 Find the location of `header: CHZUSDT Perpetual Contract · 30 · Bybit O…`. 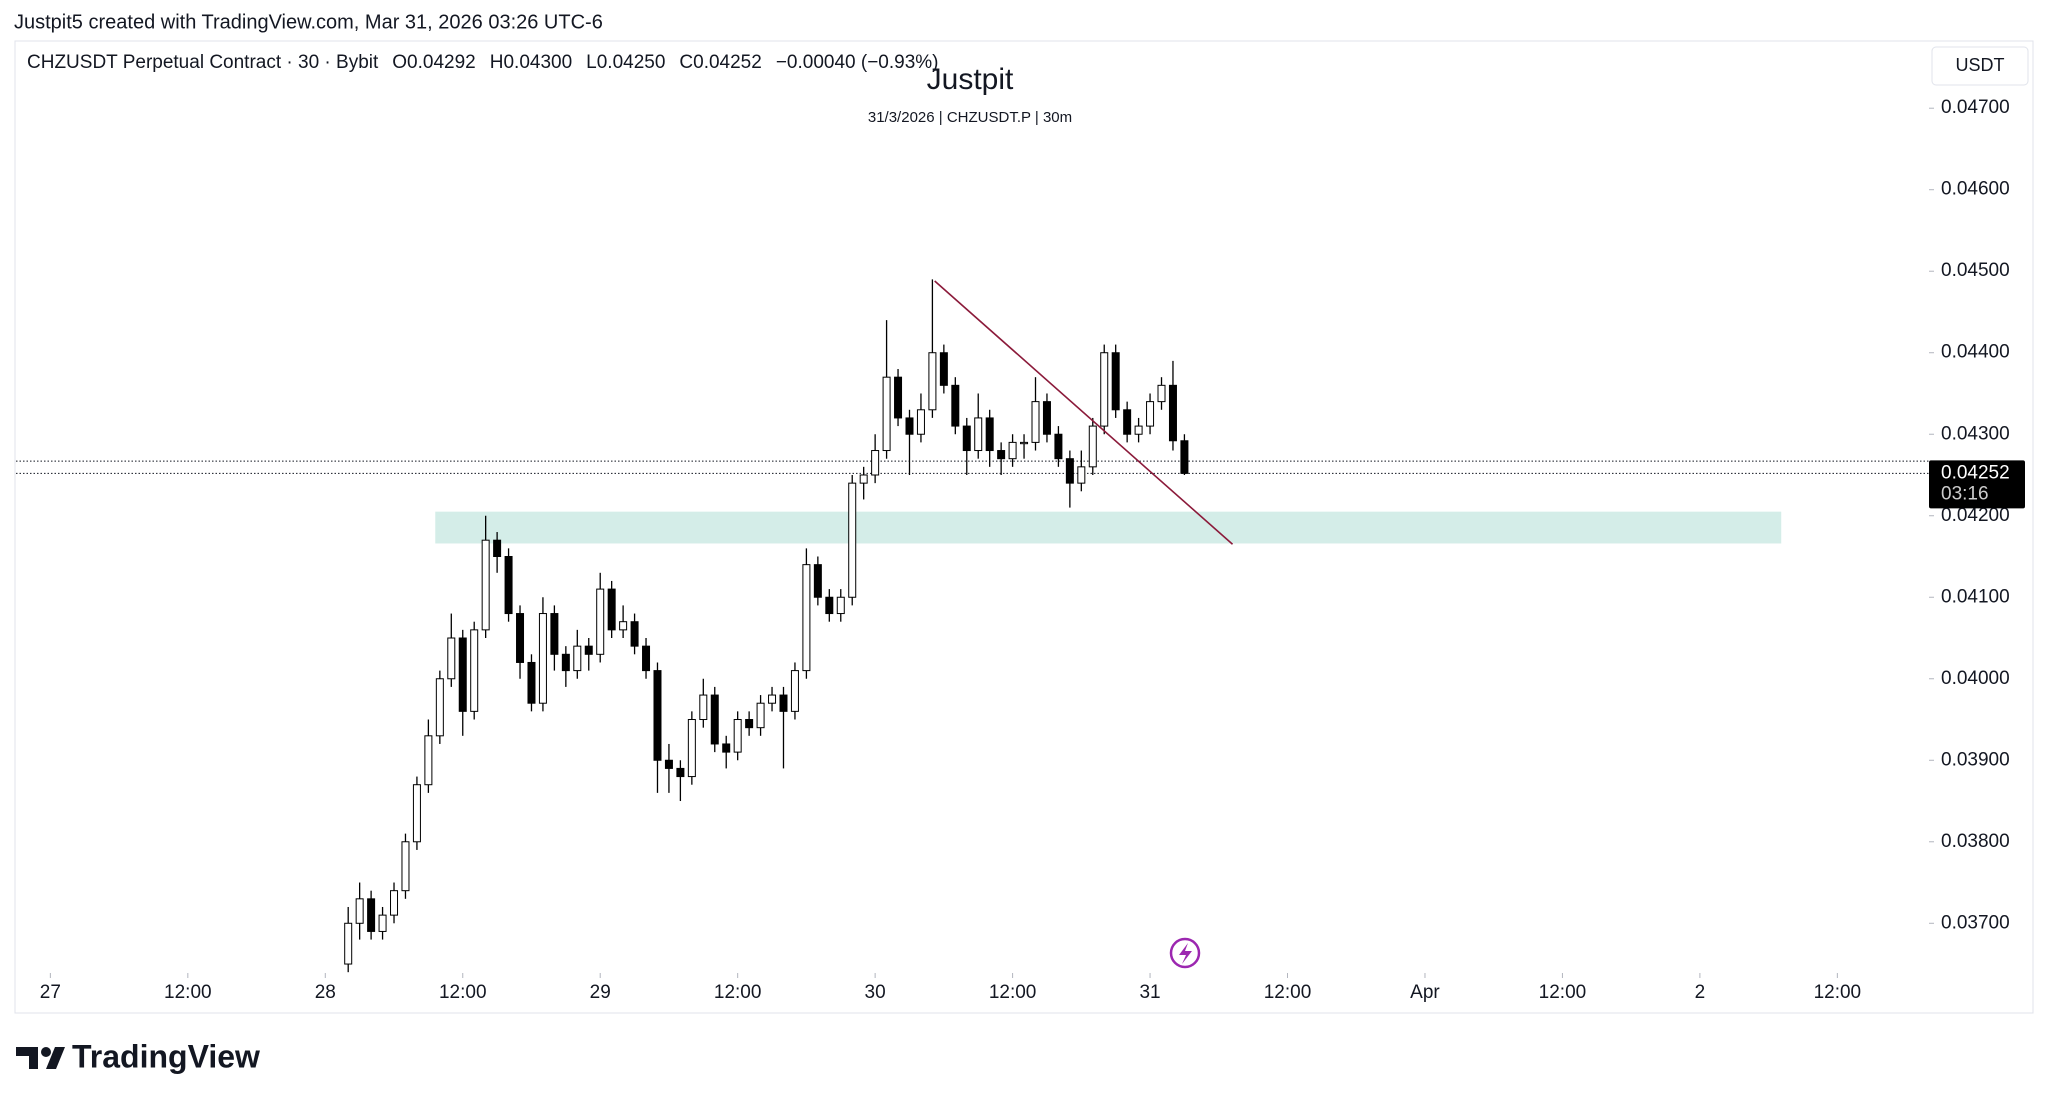

header: CHZUSDT Perpetual Contract · 30 · Bybit O… is located at coordinates (483, 62).